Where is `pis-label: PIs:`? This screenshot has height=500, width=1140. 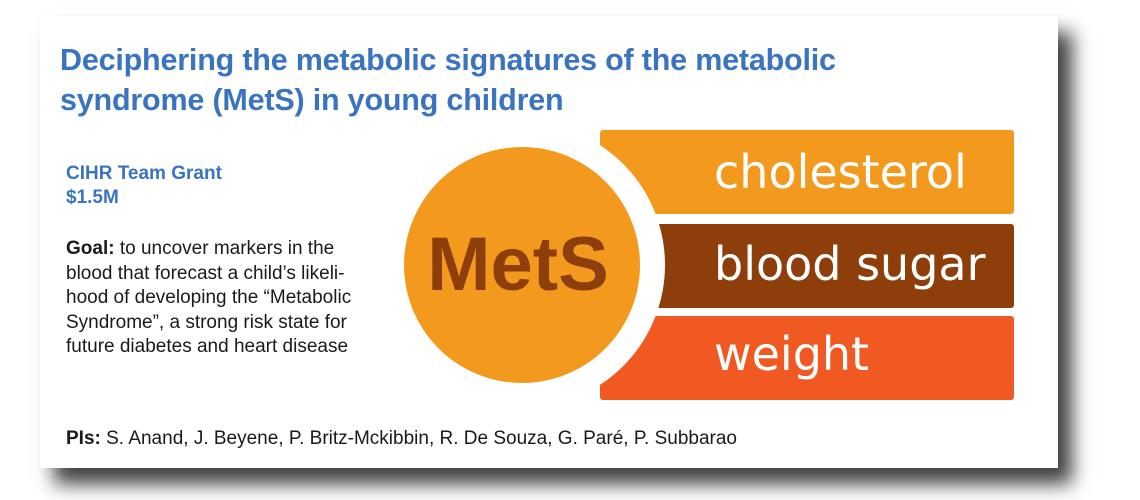 pis-label: PIs: is located at coordinates (83, 438).